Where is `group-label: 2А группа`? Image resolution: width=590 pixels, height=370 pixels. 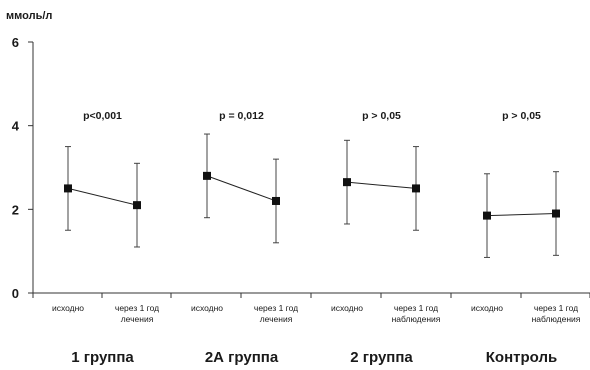 group-label: 2А группа is located at coordinates (242, 357).